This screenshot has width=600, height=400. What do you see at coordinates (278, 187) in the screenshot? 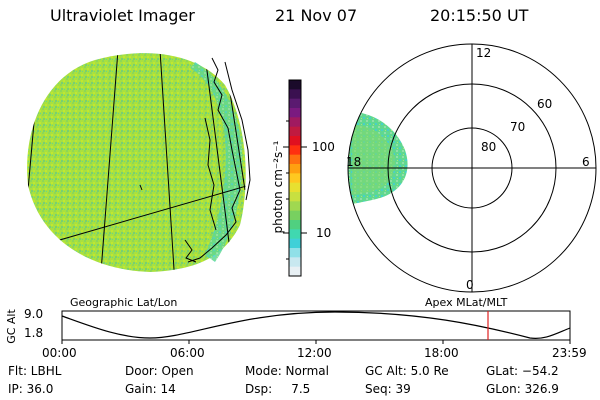
I see `colorbar-unit-label: photon cm⁻²s⁻¹` at bounding box center [278, 187].